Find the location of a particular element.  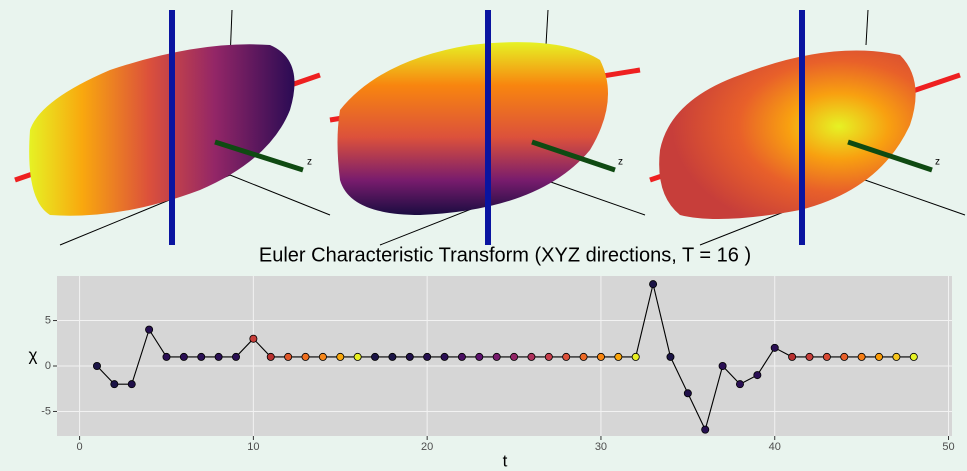

x-tick-label: 30 is located at coordinates (601, 447).